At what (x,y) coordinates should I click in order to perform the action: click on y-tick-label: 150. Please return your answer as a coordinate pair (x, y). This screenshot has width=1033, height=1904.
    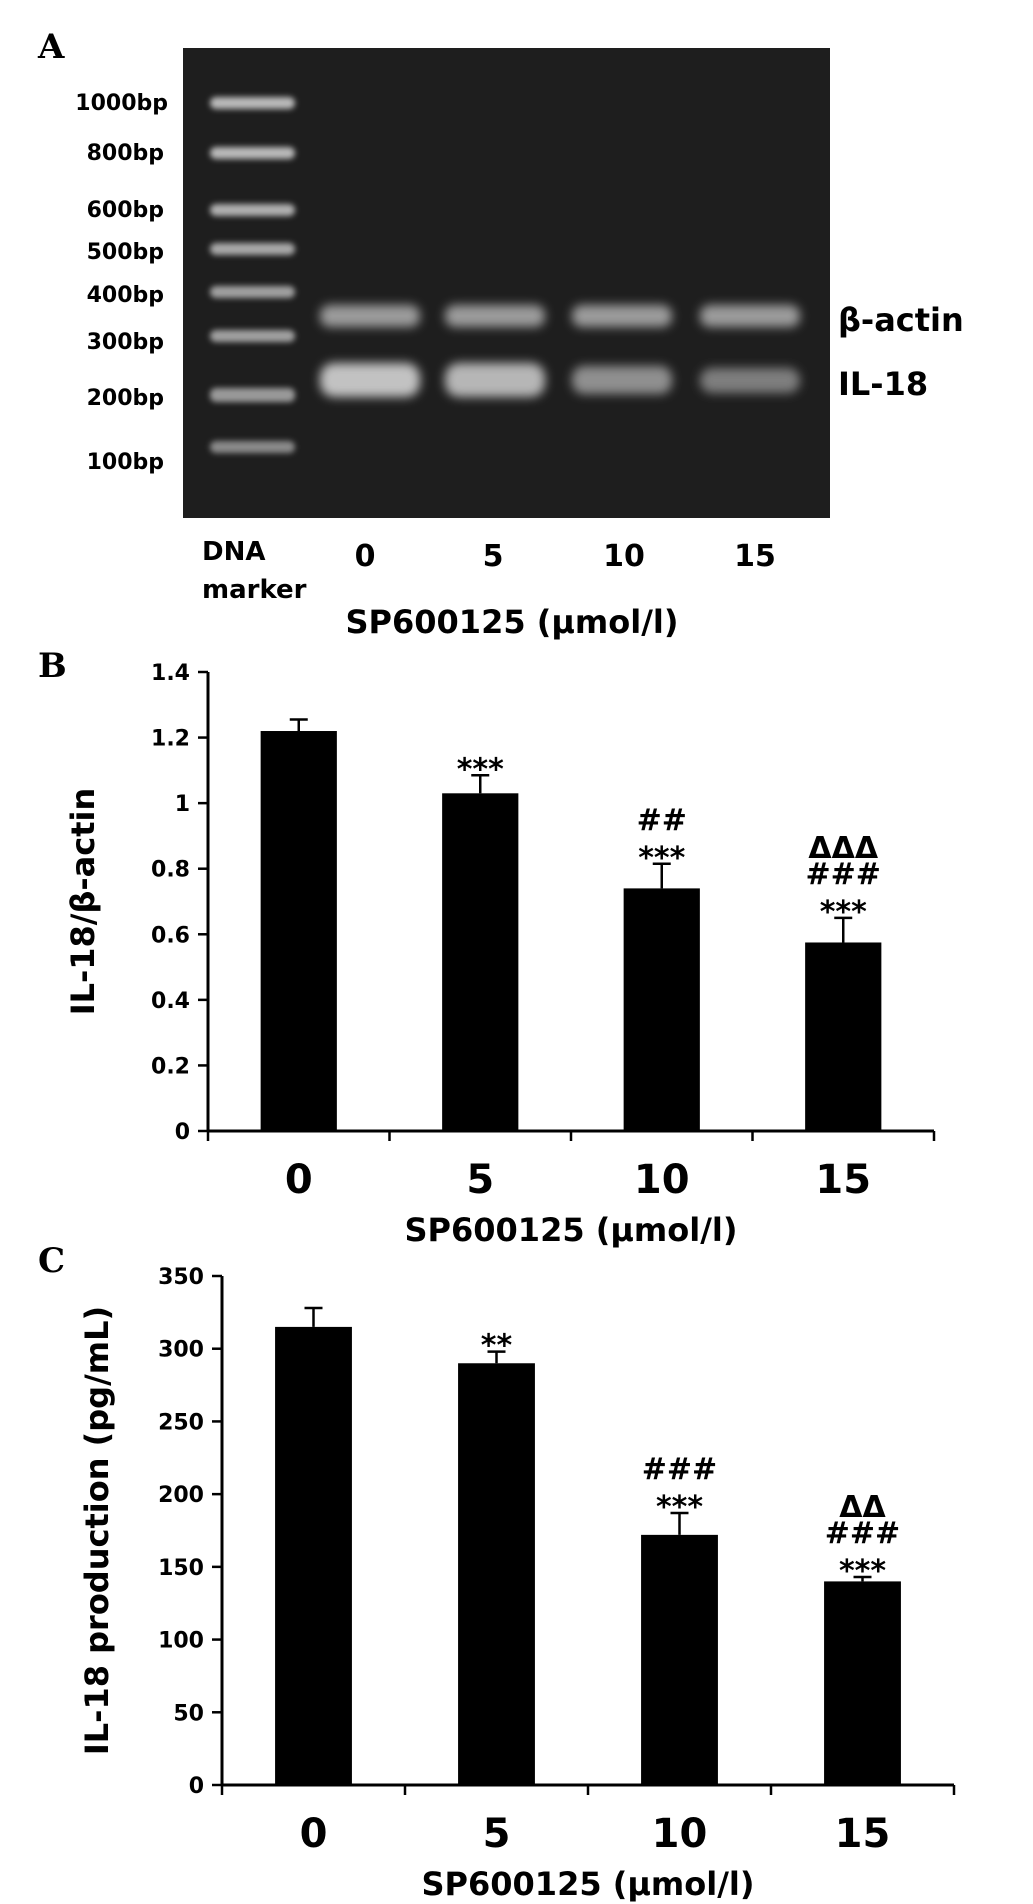
    Looking at the image, I should click on (181, 1568).